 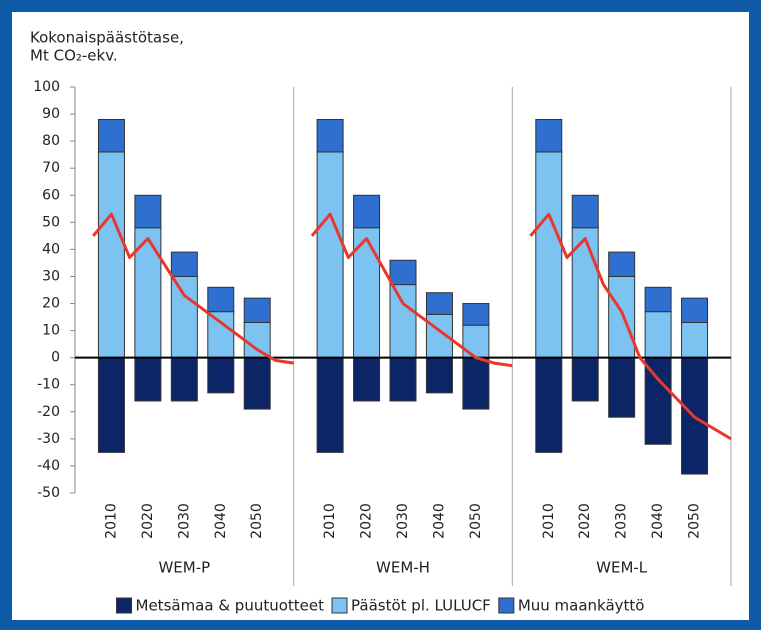 What do you see at coordinates (51, 114) in the screenshot?
I see `y-tick-label: 90` at bounding box center [51, 114].